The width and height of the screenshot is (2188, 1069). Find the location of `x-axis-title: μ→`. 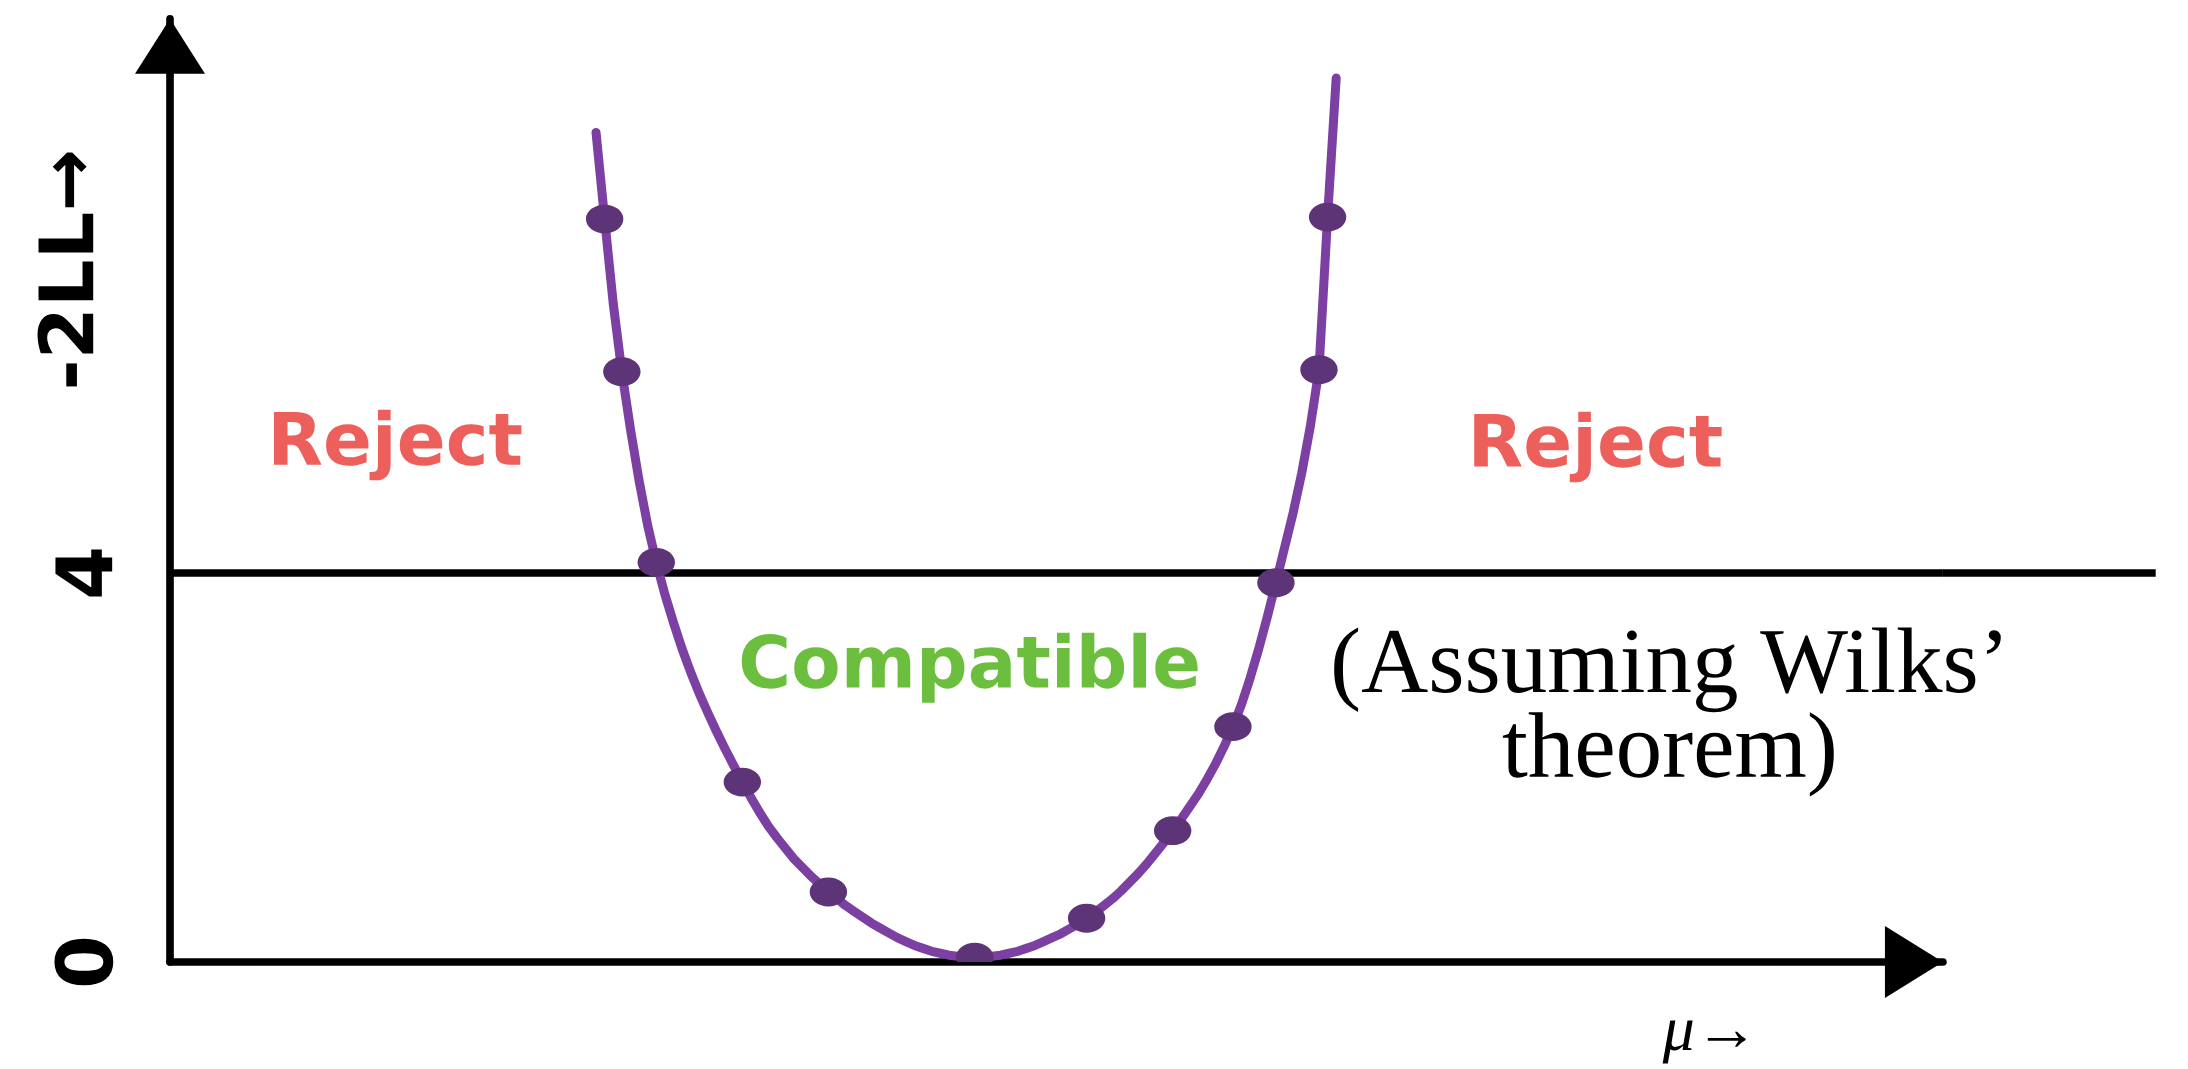

x-axis-title: μ→ is located at coordinates (1704, 1042).